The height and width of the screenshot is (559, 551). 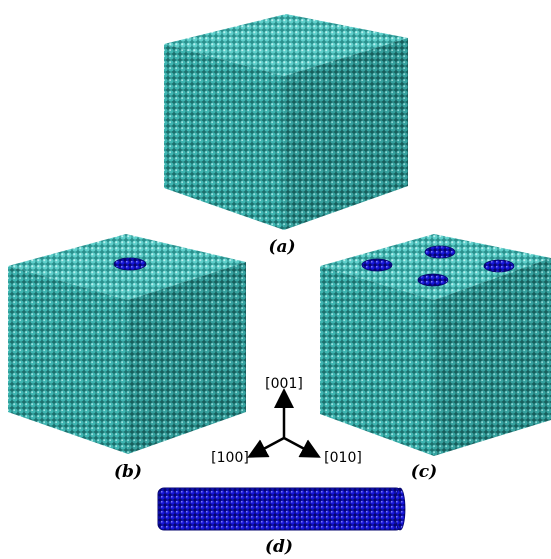 What do you see at coordinates (224, 137) in the screenshot?
I see `cube-a-left-face` at bounding box center [224, 137].